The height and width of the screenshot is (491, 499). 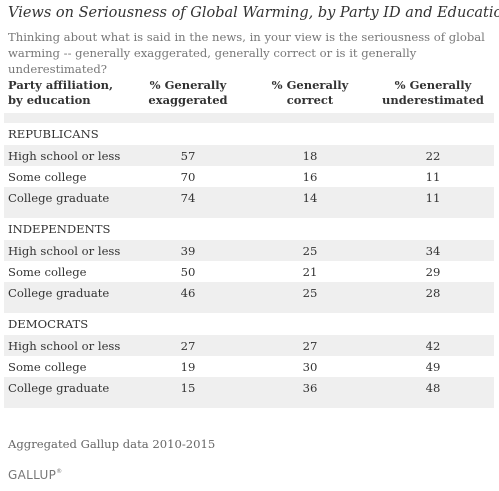 What do you see at coordinates (188, 366) in the screenshot?
I see `data-value: 19` at bounding box center [188, 366].